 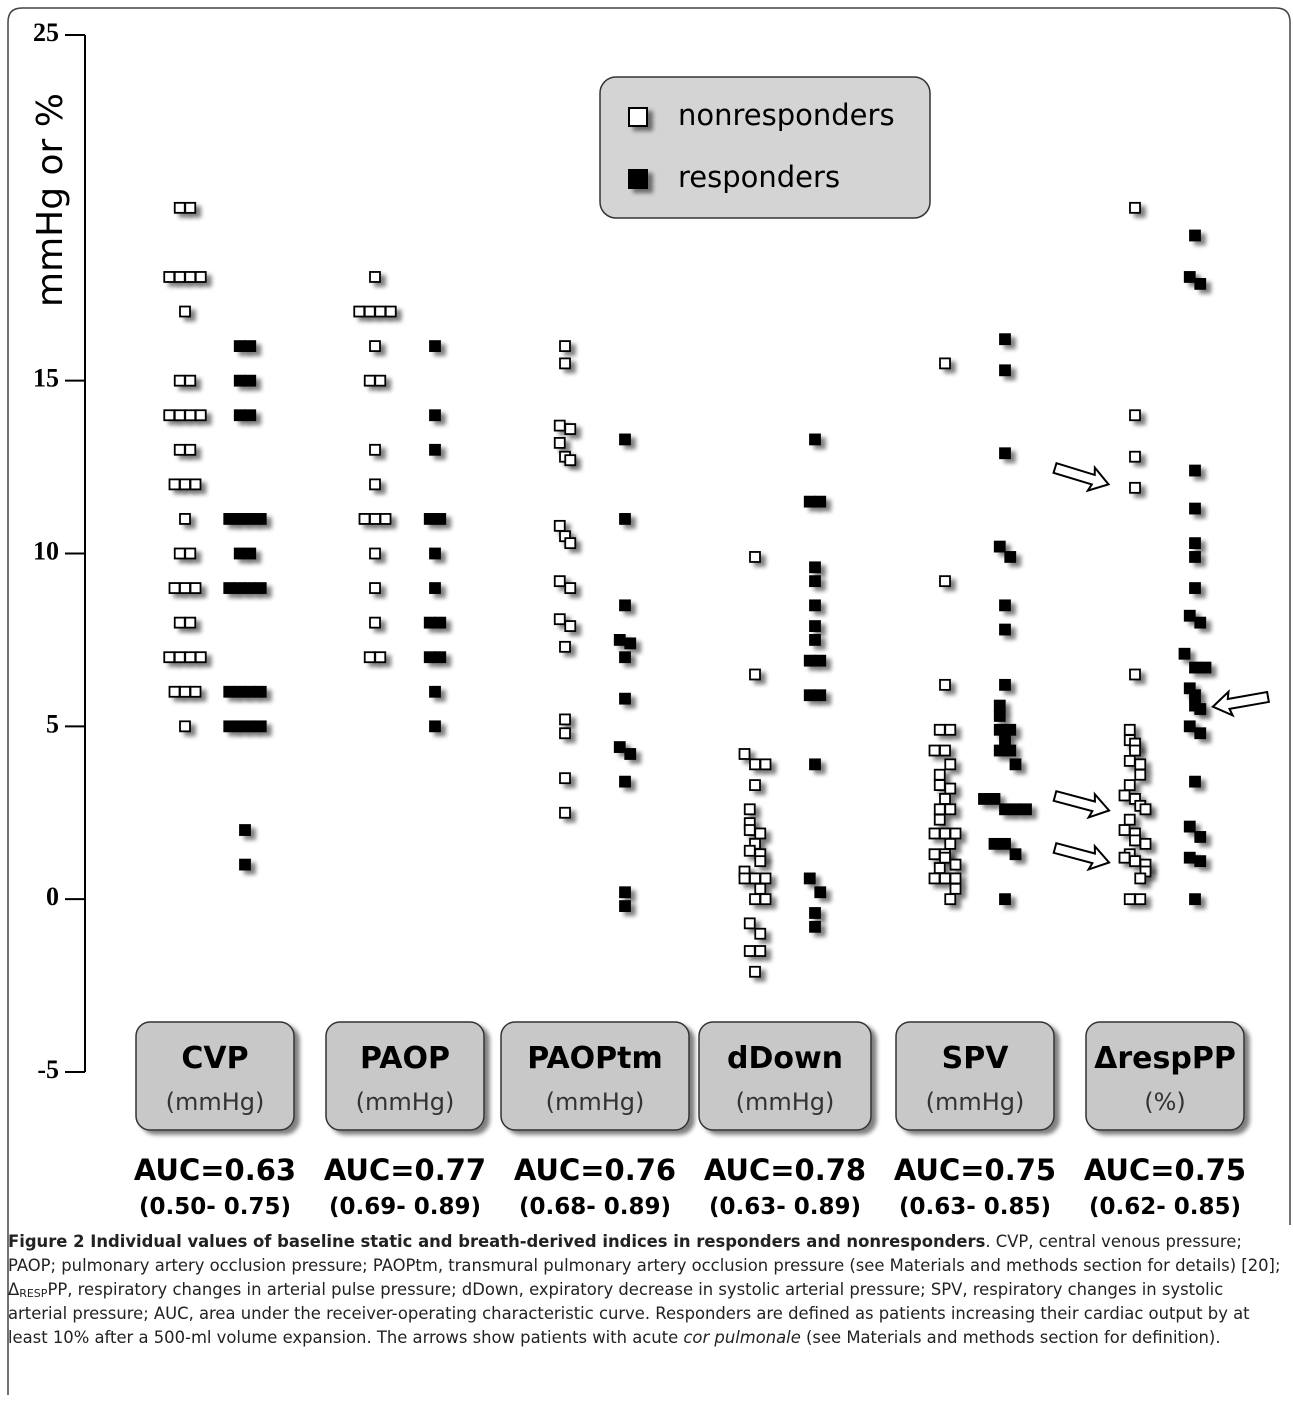 I want to click on auc-label: AUC=0.63, so click(x=215, y=1170).